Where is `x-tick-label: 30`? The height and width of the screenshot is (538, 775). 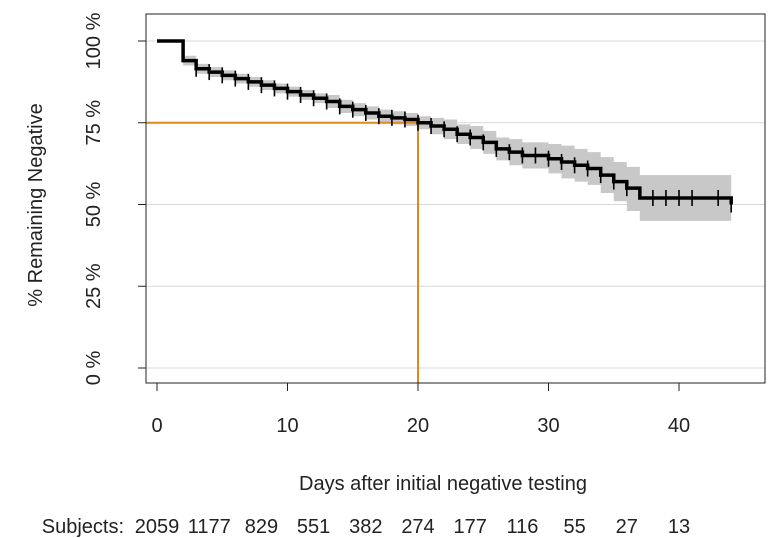
x-tick-label: 30 is located at coordinates (548, 426).